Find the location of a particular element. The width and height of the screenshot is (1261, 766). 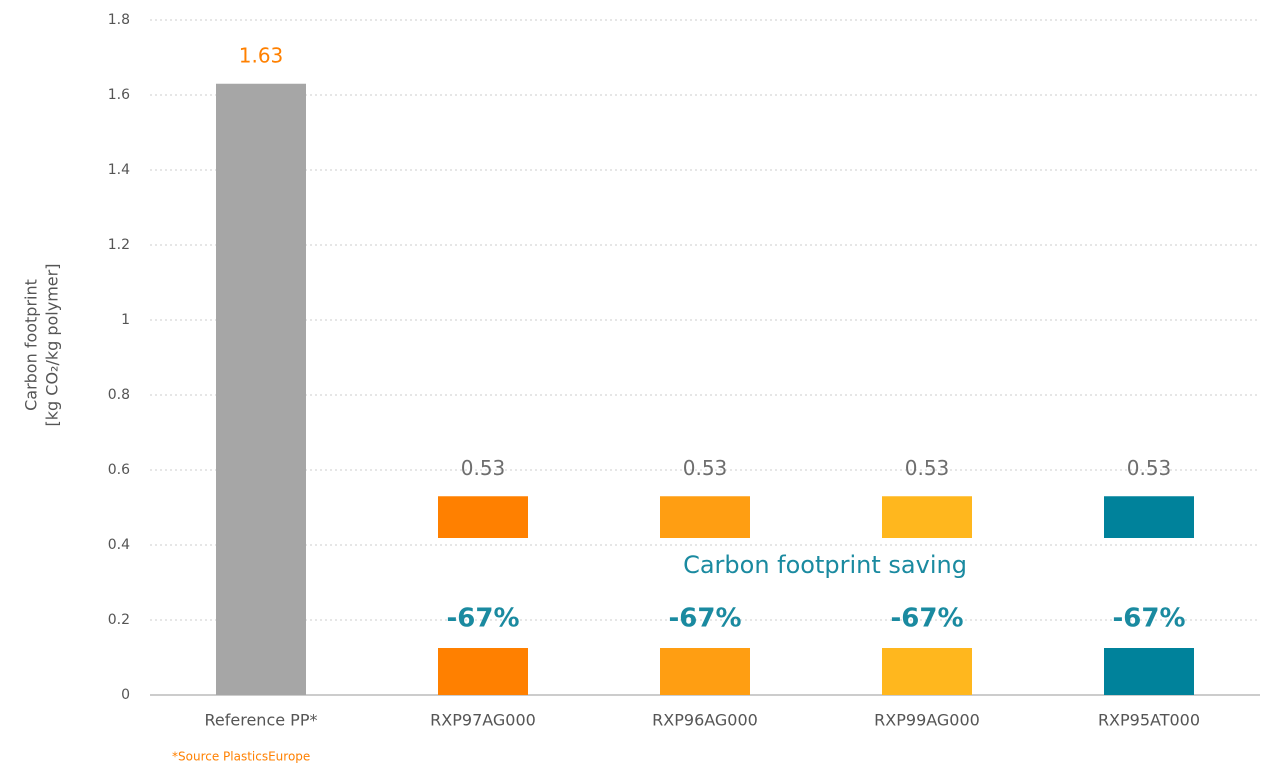

x-tick-label: RXP96AG000 is located at coordinates (705, 720).